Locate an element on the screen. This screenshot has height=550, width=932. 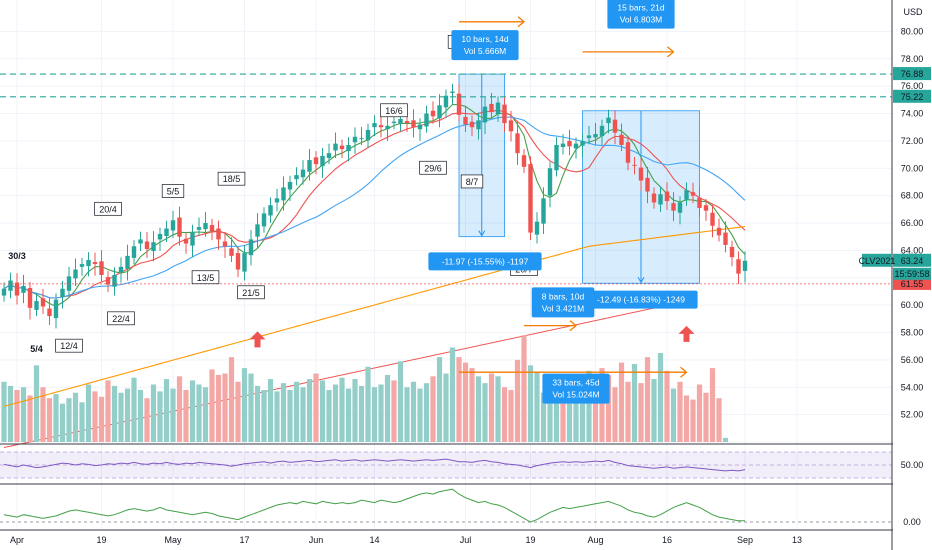
range-arrow-head is located at coordinates (482, 233).